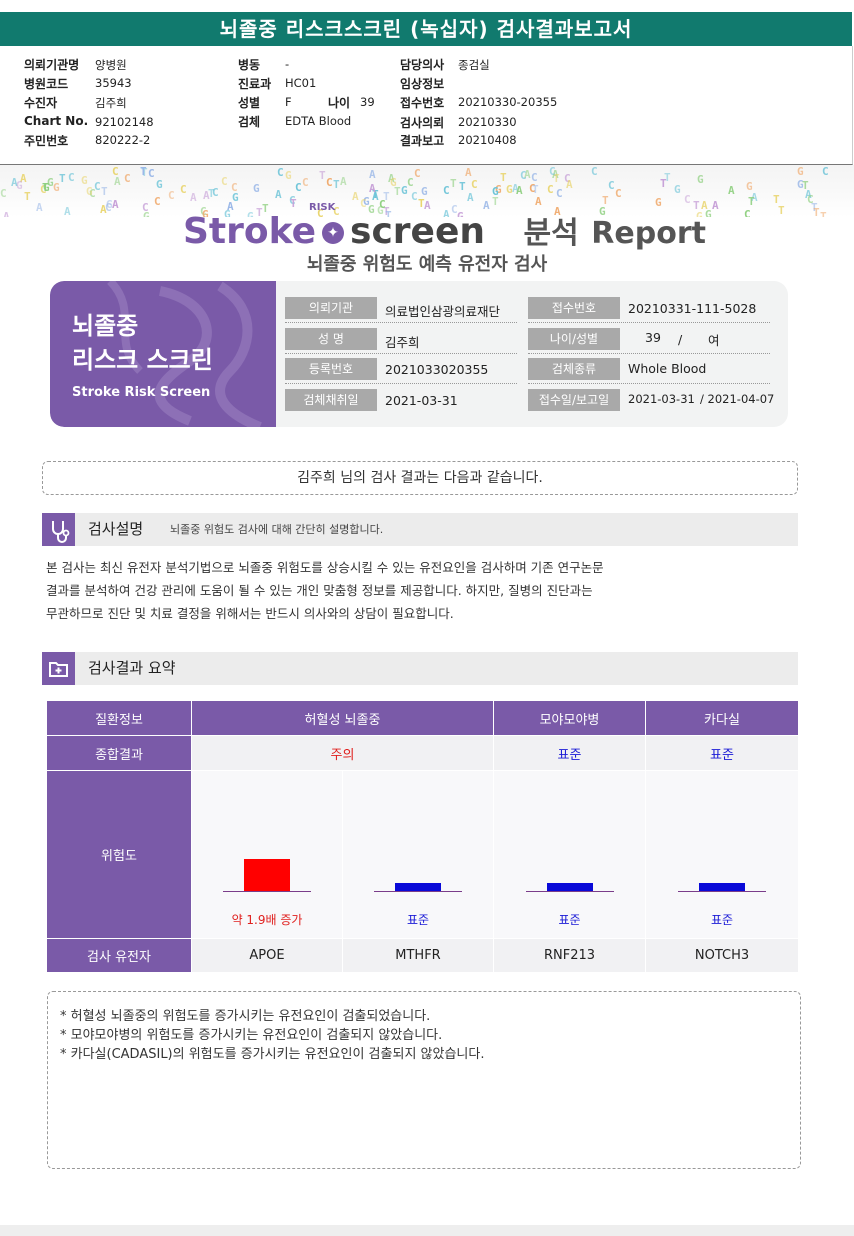 This screenshot has width=854, height=1236. I want to click on risk-bar-increased, so click(267, 875).